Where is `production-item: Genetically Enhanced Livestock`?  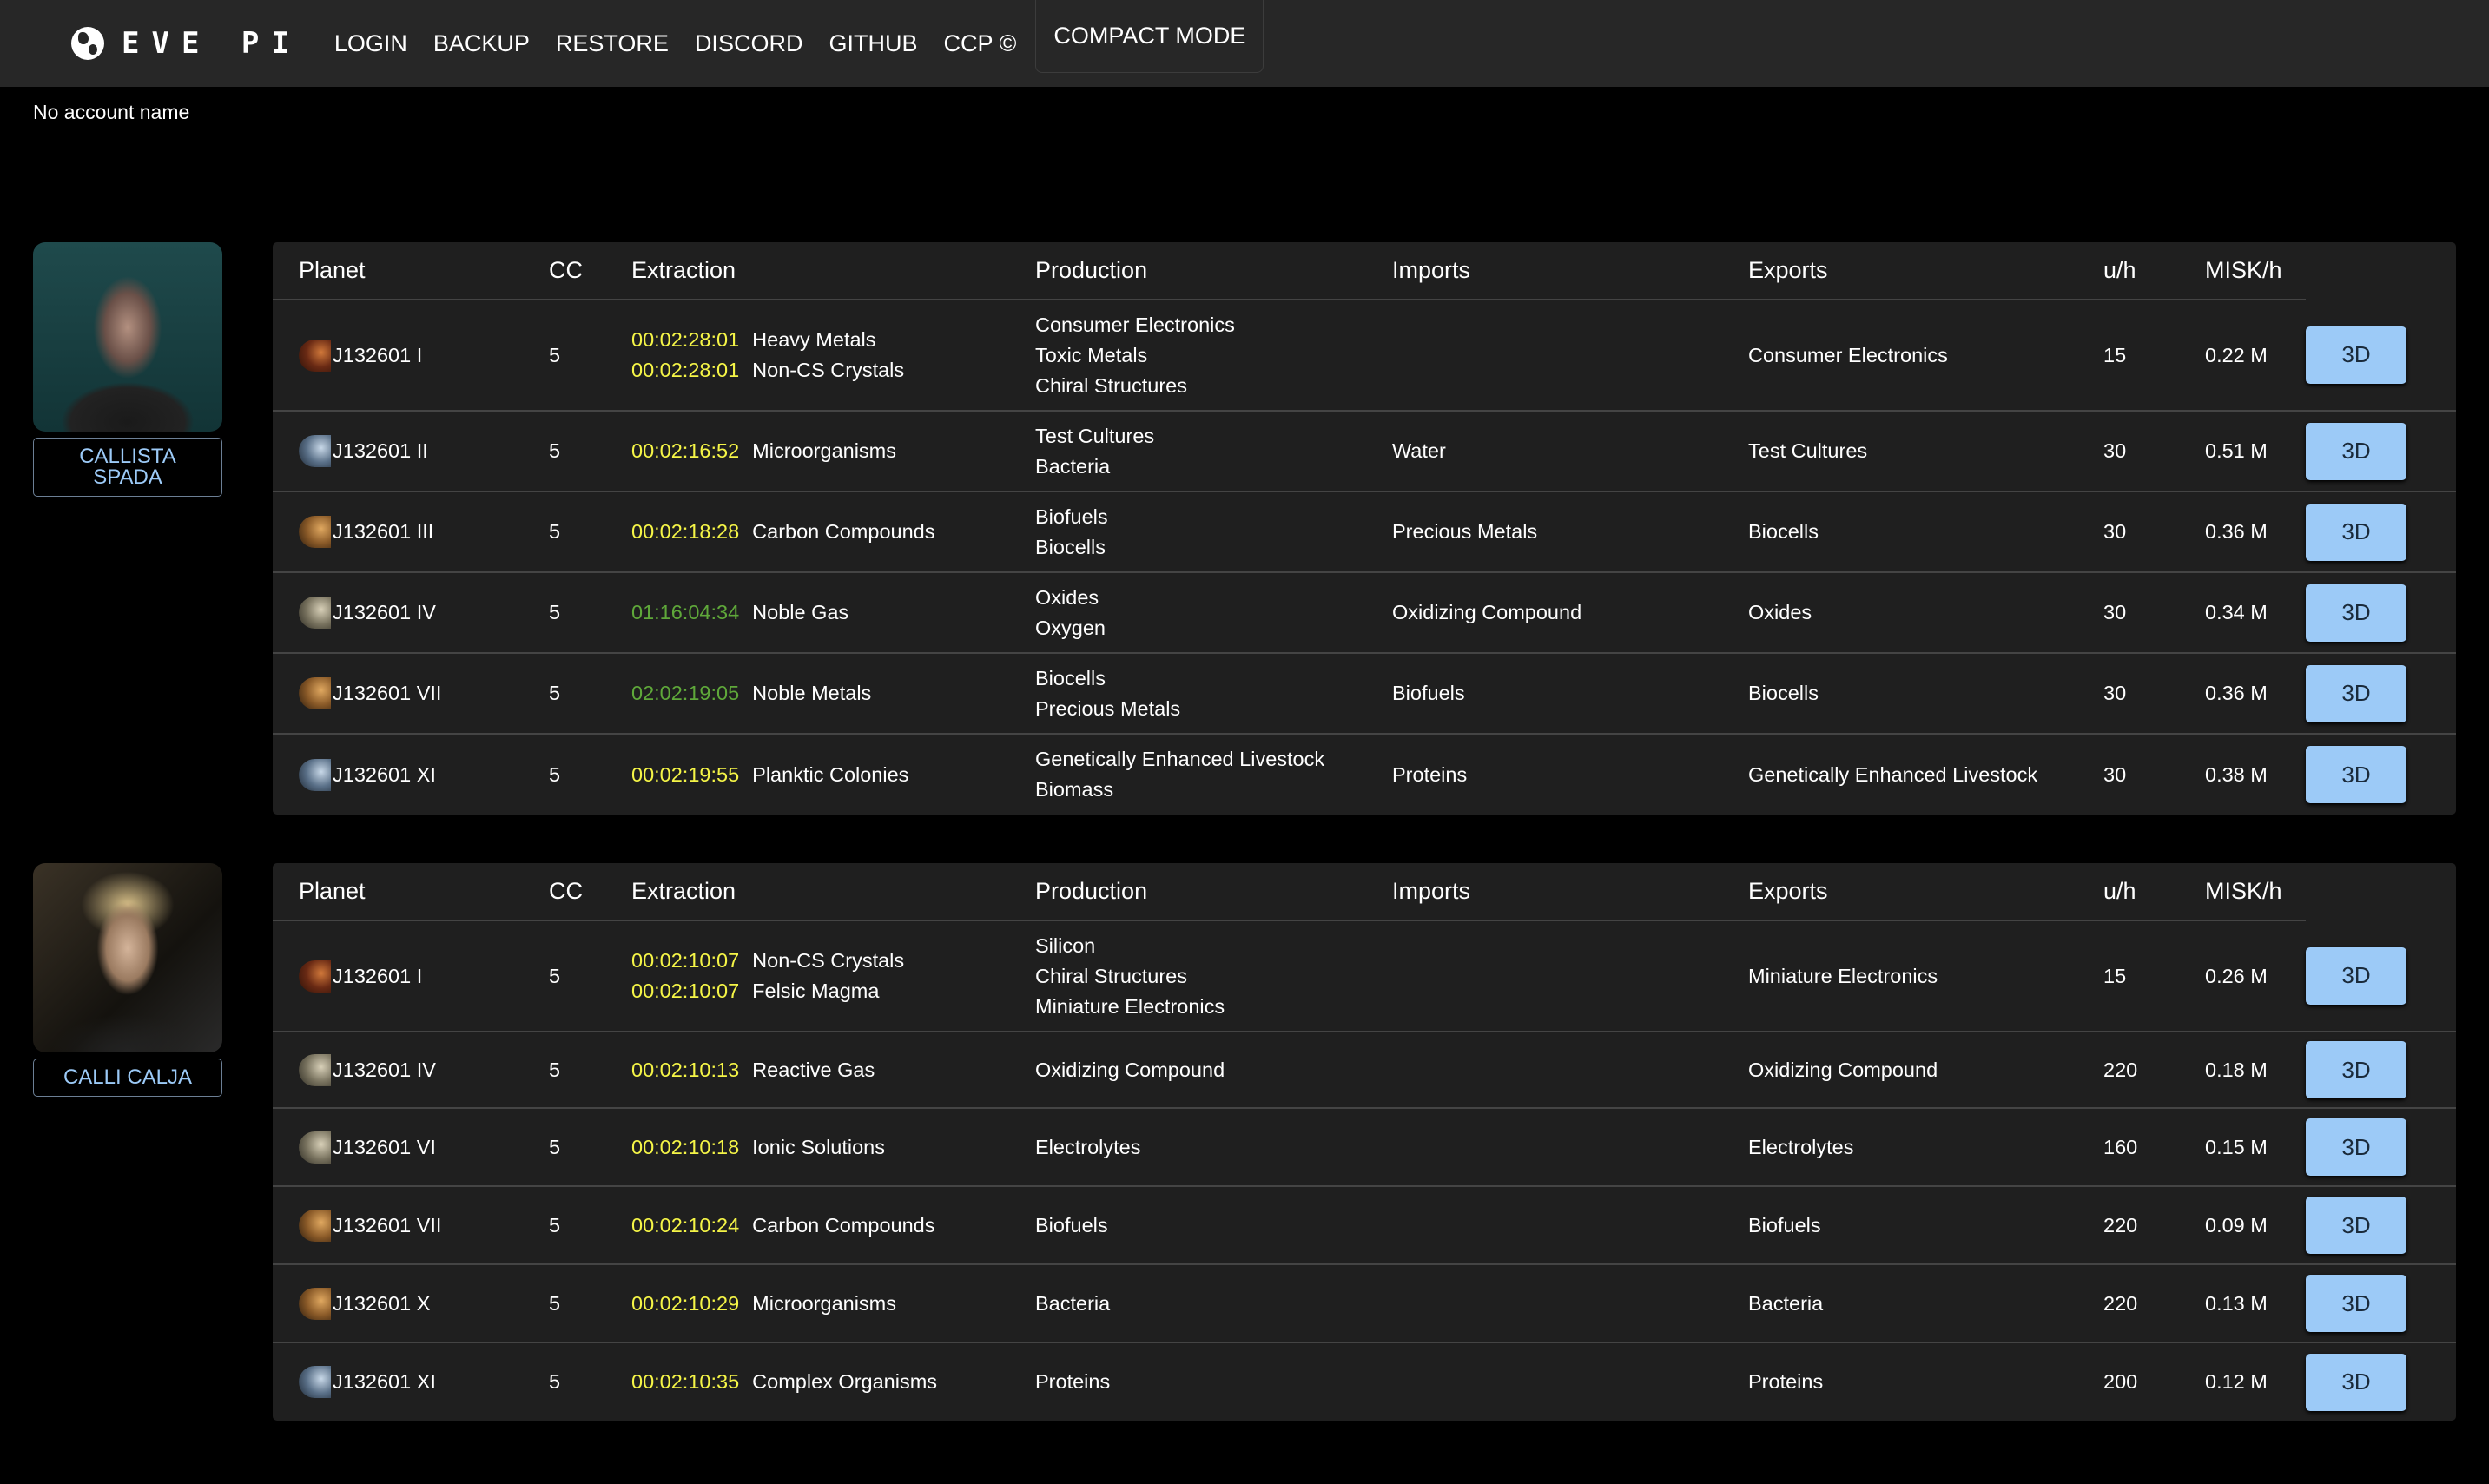 production-item: Genetically Enhanced Livestock is located at coordinates (1180, 759).